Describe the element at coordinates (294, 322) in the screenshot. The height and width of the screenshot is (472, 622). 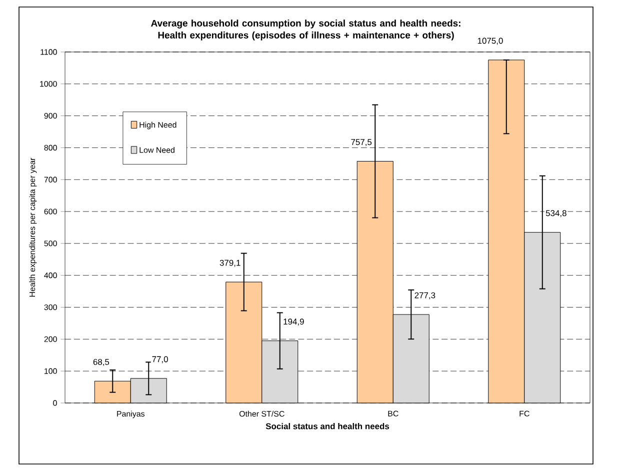
I see `data-label: 194,9` at that location.